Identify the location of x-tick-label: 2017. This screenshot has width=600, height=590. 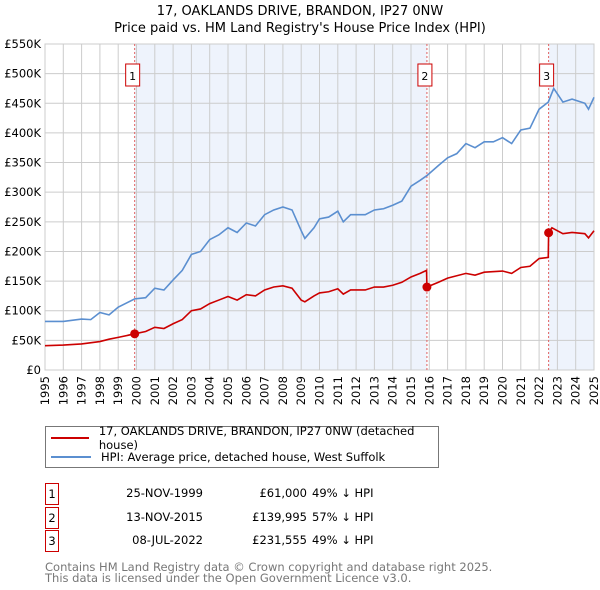
(448, 390).